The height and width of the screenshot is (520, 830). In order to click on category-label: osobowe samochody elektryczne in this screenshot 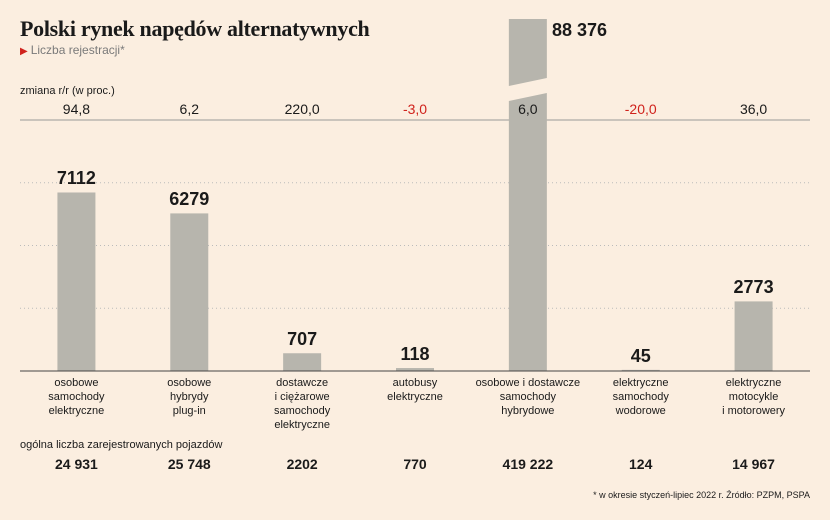, I will do `click(76, 397)`.